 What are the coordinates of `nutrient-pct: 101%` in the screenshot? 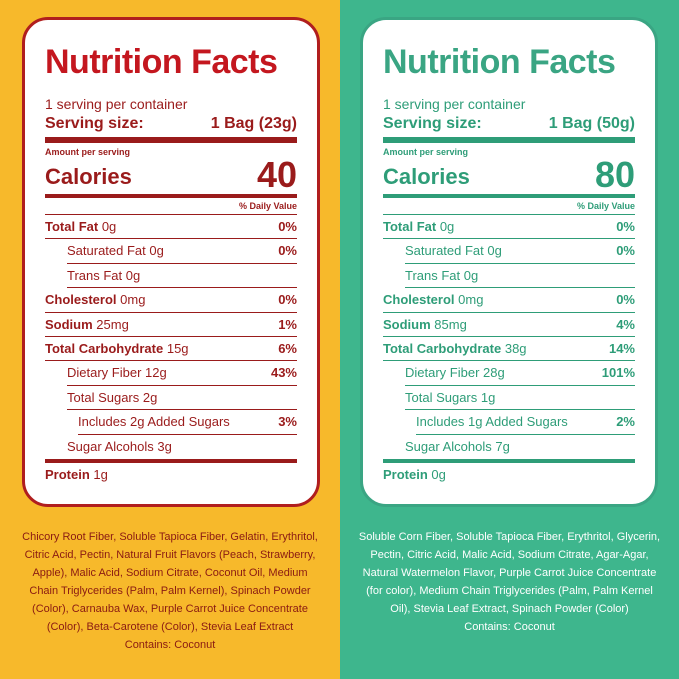 It's located at (618, 373).